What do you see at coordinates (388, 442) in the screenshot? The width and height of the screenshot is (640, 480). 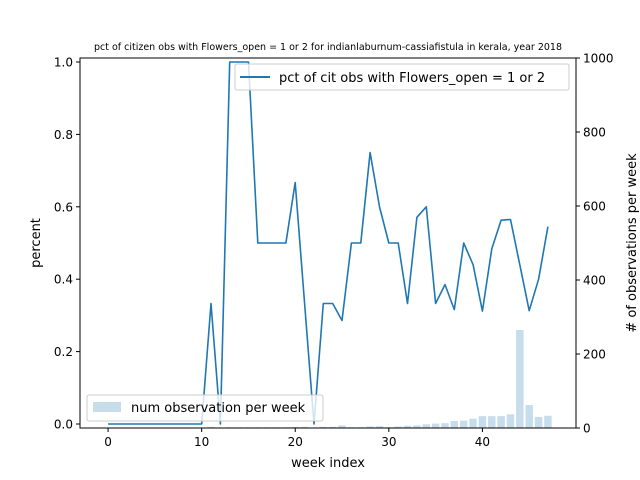 I see `x-tick-label-30: 30` at bounding box center [388, 442].